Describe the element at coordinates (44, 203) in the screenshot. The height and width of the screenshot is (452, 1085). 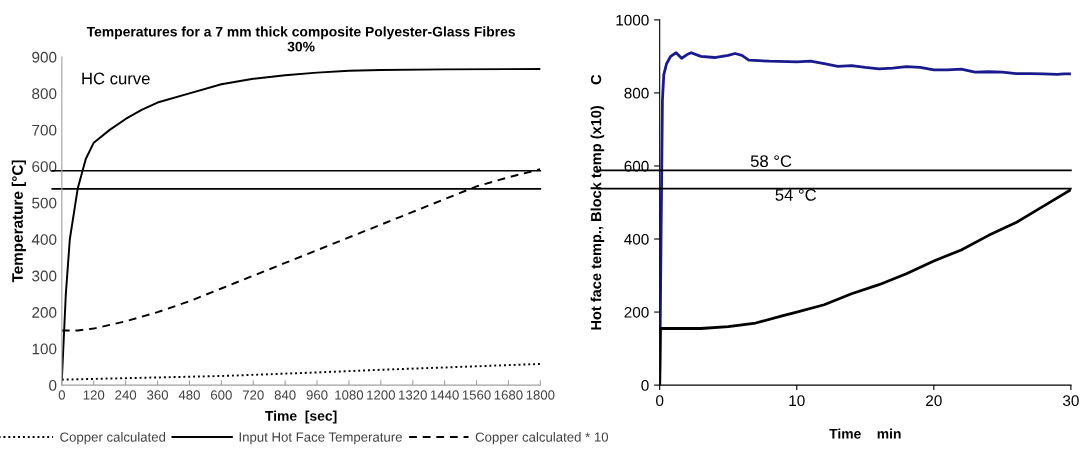
I see `y-tick-label: 500` at that location.